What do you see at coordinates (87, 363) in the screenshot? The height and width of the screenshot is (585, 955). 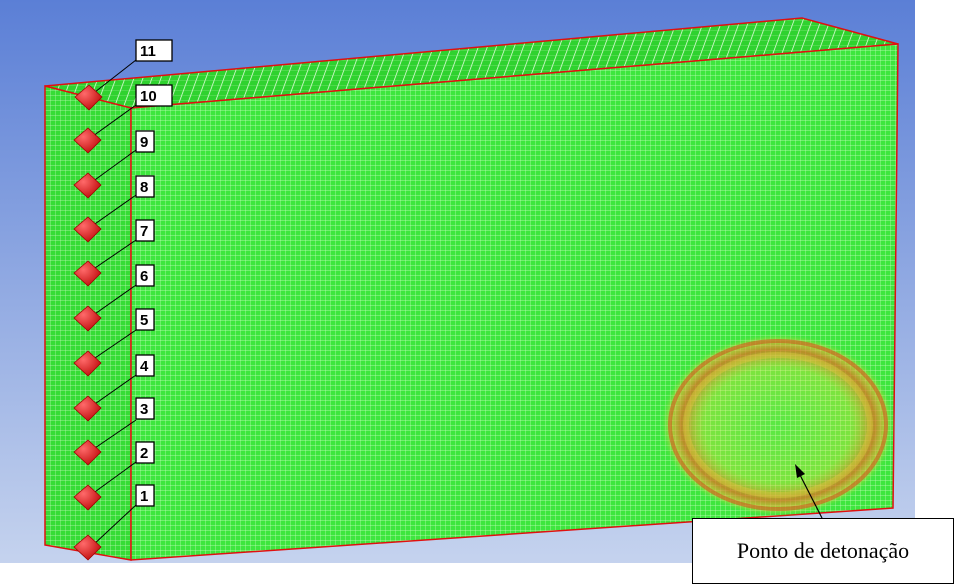 I see `gauge-5-icon` at bounding box center [87, 363].